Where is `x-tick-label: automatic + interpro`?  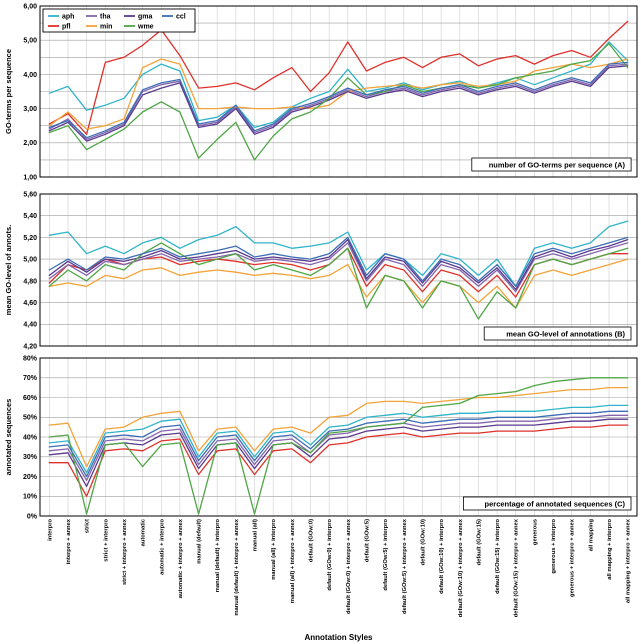 x-tick-label: automatic + interpro is located at coordinates (162, 547).